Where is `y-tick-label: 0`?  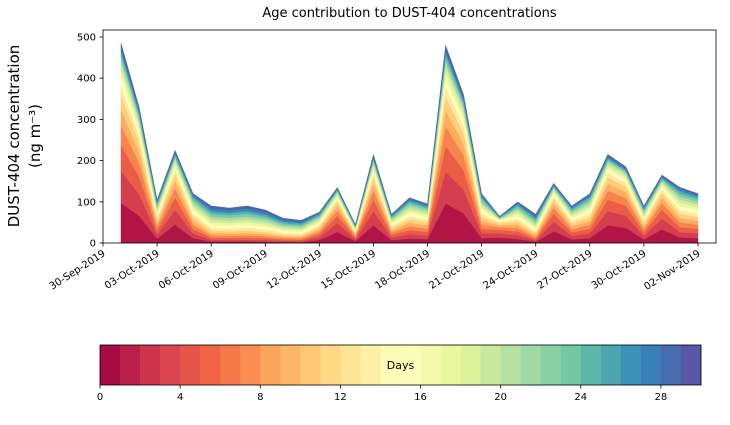
y-tick-label: 0 is located at coordinates (93, 244).